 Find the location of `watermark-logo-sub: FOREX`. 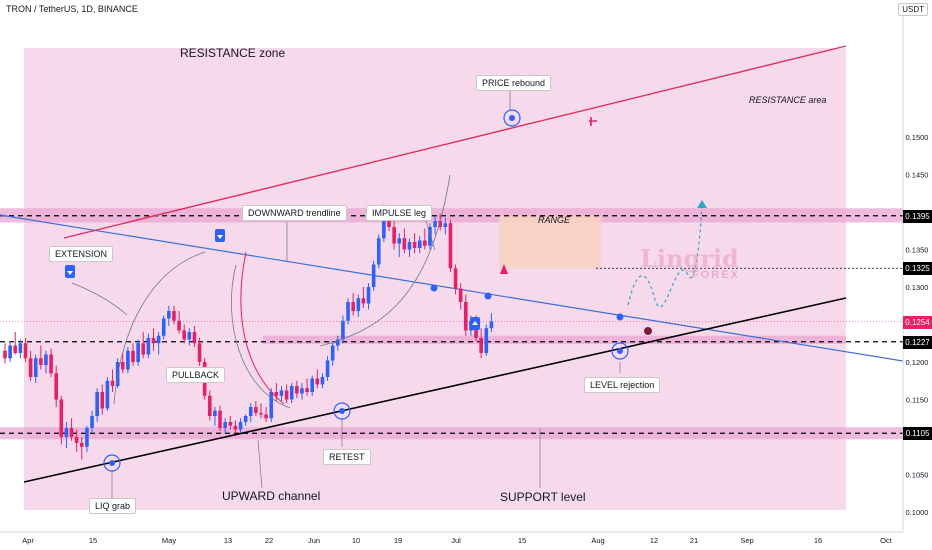

watermark-logo-sub: FOREX is located at coordinates (716, 275).